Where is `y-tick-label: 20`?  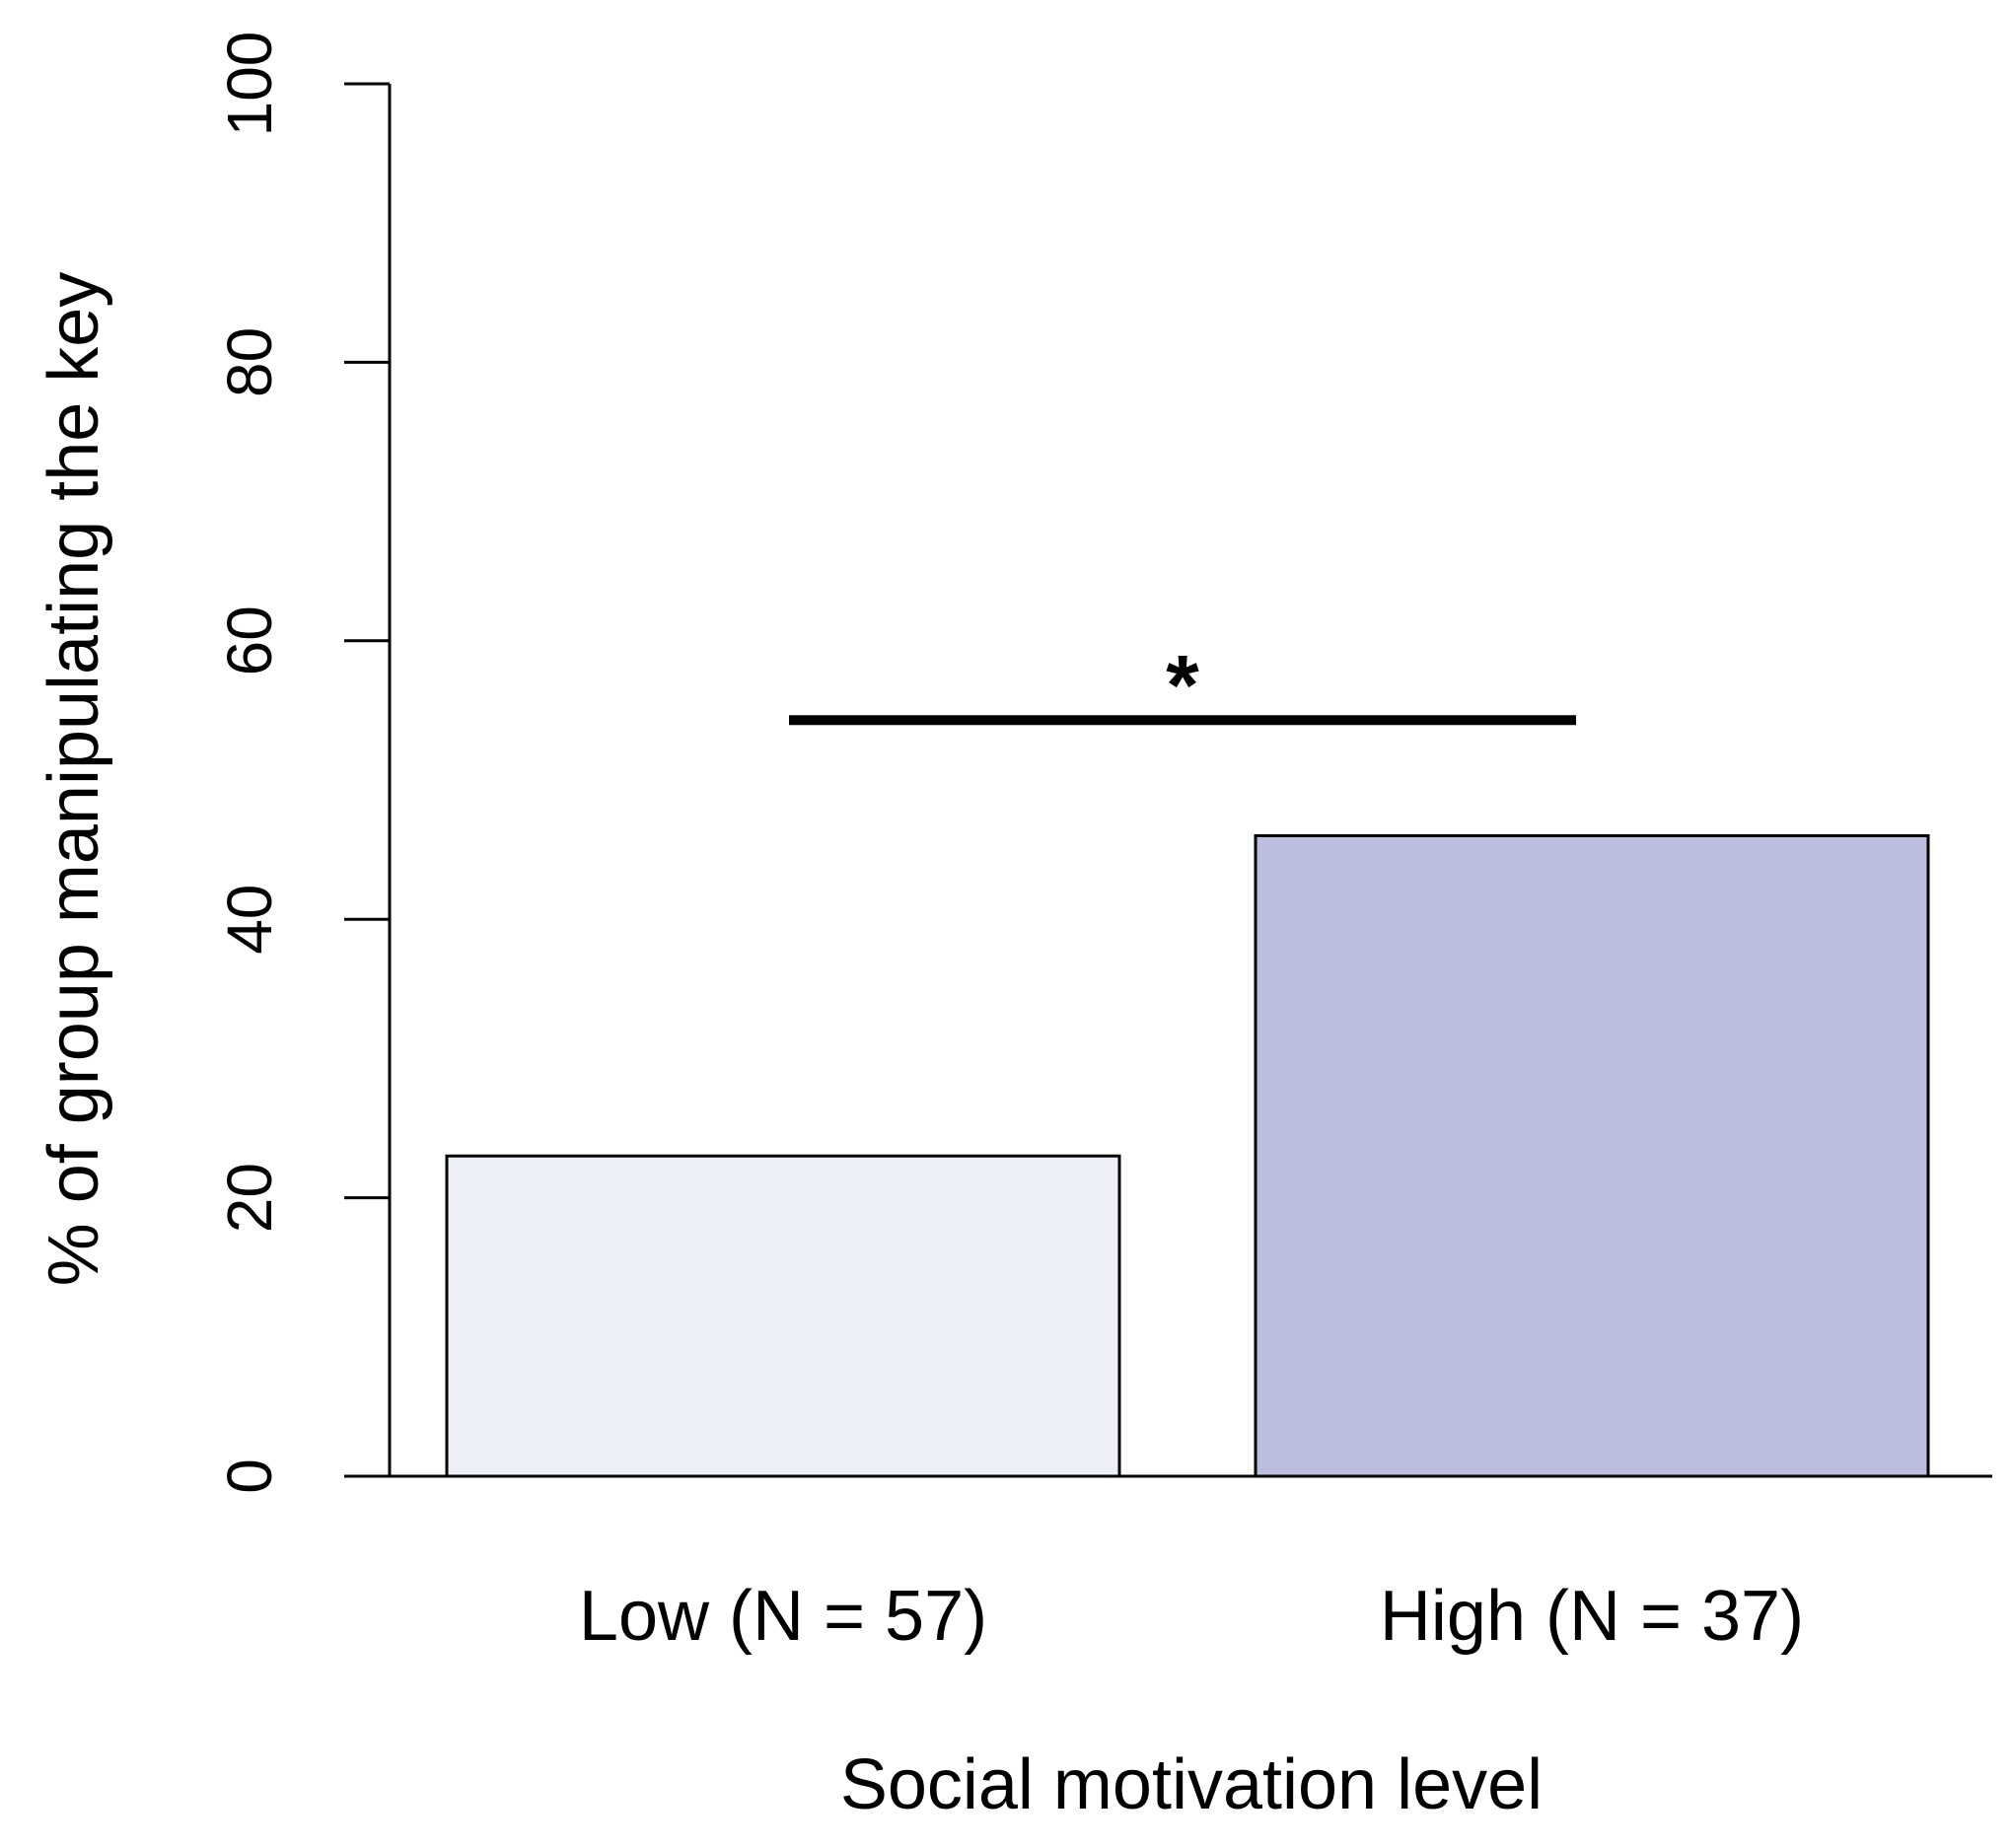
y-tick-label: 20 is located at coordinates (249, 1198).